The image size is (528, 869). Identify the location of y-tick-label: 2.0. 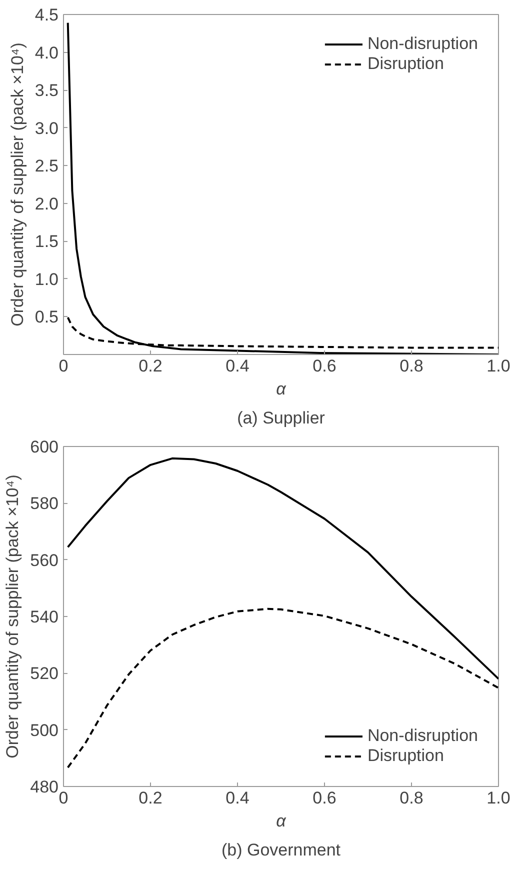
(46, 204).